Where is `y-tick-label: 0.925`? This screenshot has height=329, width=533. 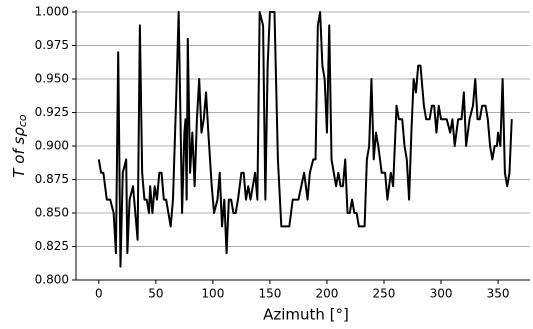 y-tick-label: 0.925 is located at coordinates (52, 112).